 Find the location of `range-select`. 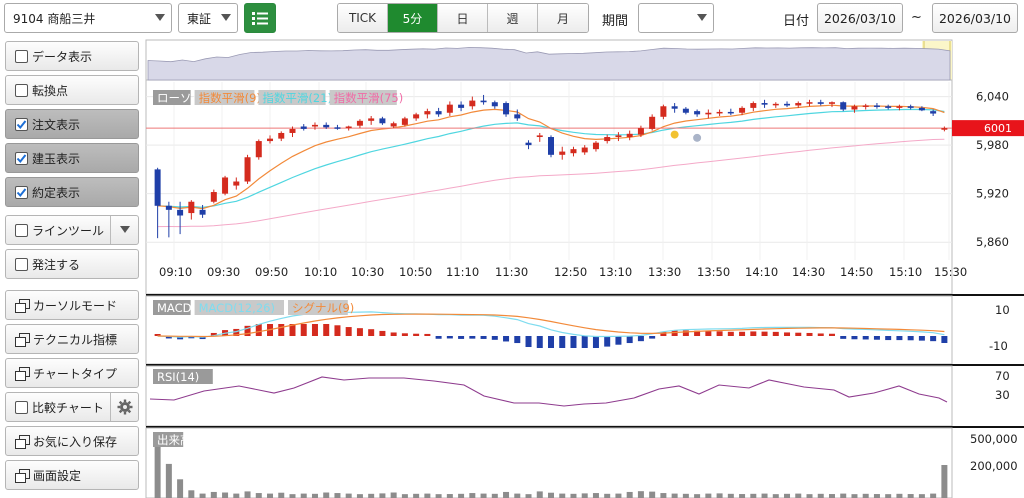

range-select is located at coordinates (676, 18).